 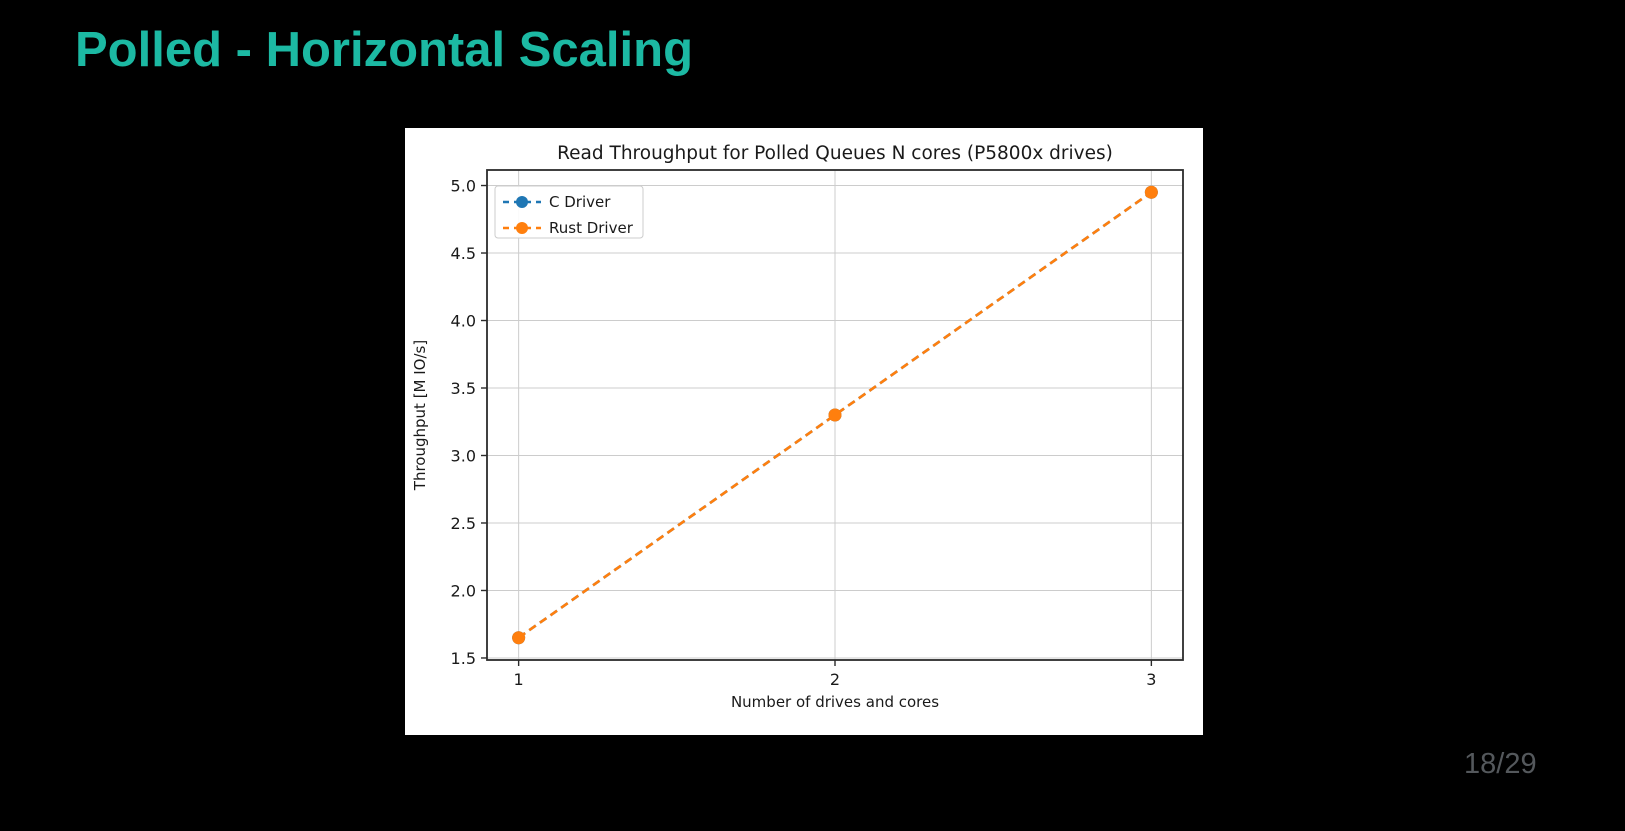 I want to click on legend-box, so click(x=569, y=212).